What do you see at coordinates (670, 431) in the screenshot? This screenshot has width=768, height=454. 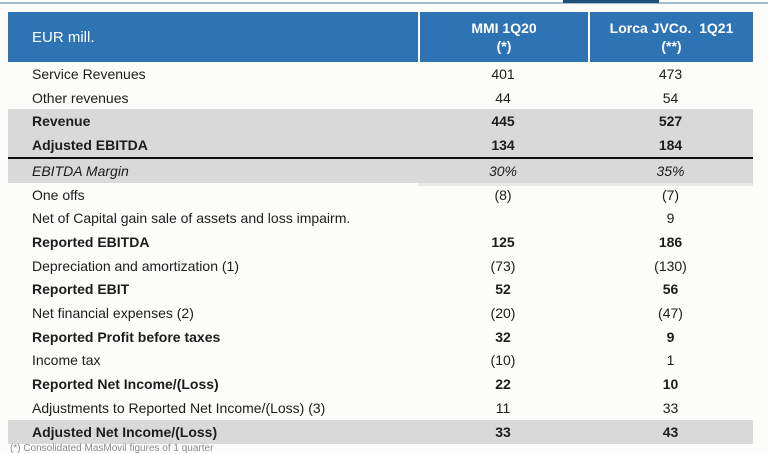 I see `row-value-lorca: 43` at bounding box center [670, 431].